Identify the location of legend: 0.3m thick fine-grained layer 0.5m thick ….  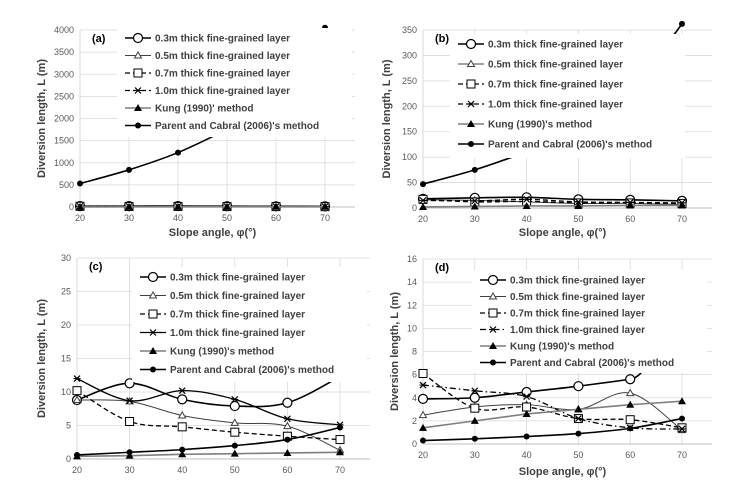
(589, 321).